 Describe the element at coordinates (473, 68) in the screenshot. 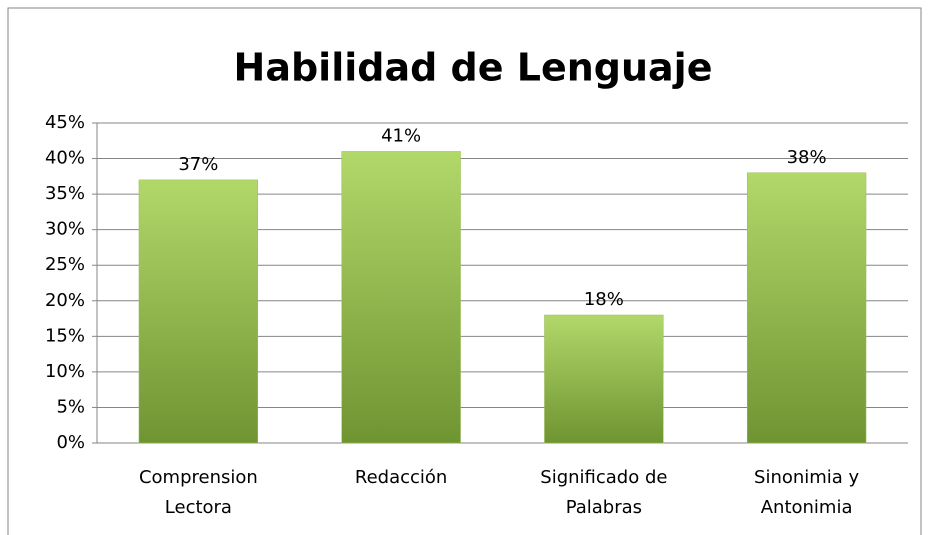

I see `chart-title: Habilidad de Lenguaje` at that location.